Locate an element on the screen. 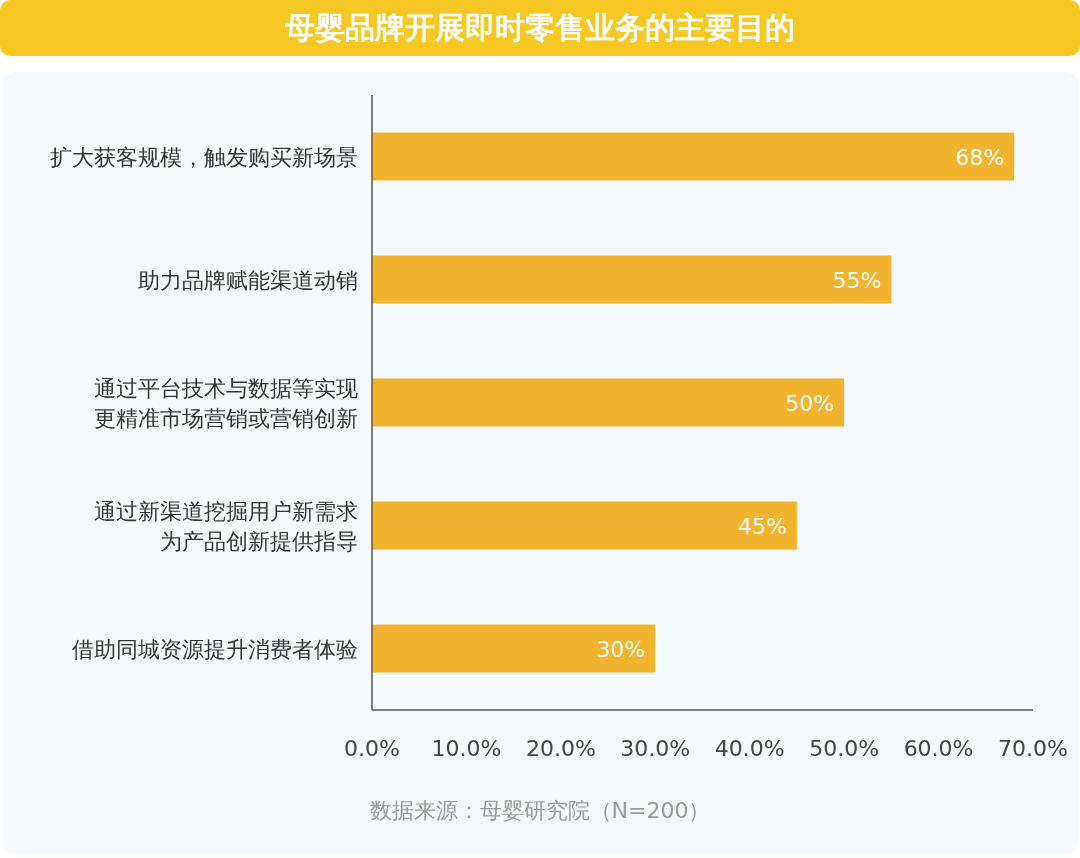 The width and height of the screenshot is (1080, 858). y-tick-label: 借助同城资源提升消费者体验 is located at coordinates (215, 649).